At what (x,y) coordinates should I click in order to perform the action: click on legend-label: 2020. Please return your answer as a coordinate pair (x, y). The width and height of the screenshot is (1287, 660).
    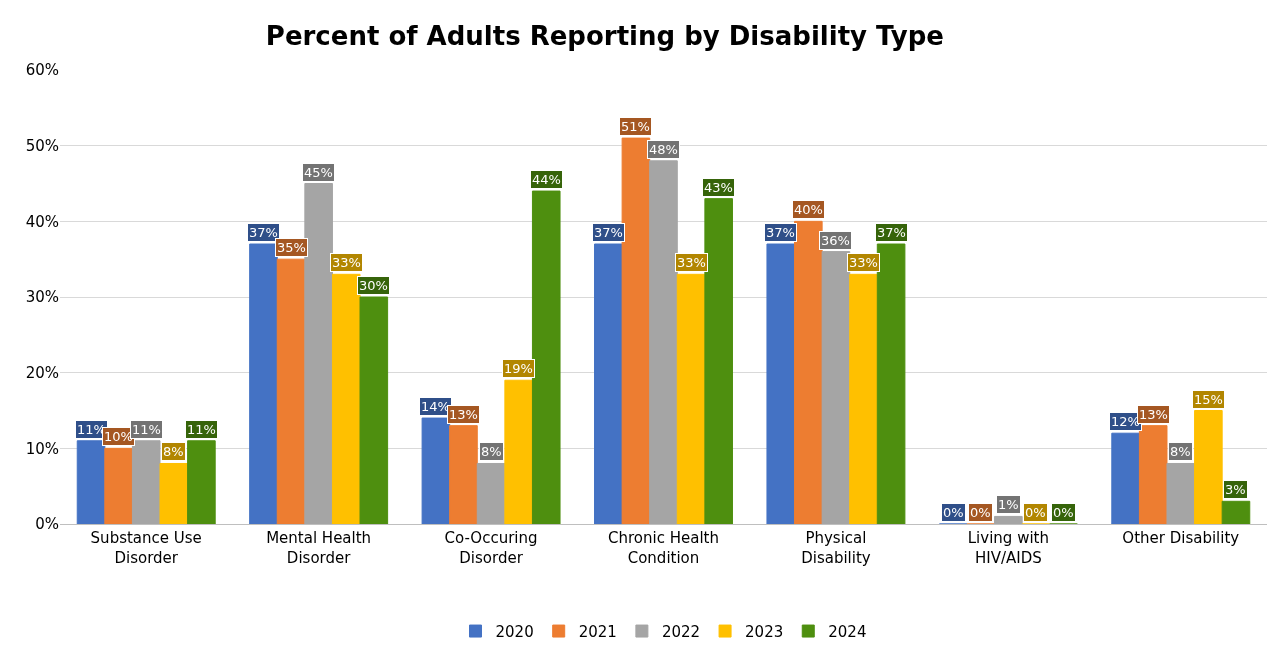
    Looking at the image, I should click on (514, 631).